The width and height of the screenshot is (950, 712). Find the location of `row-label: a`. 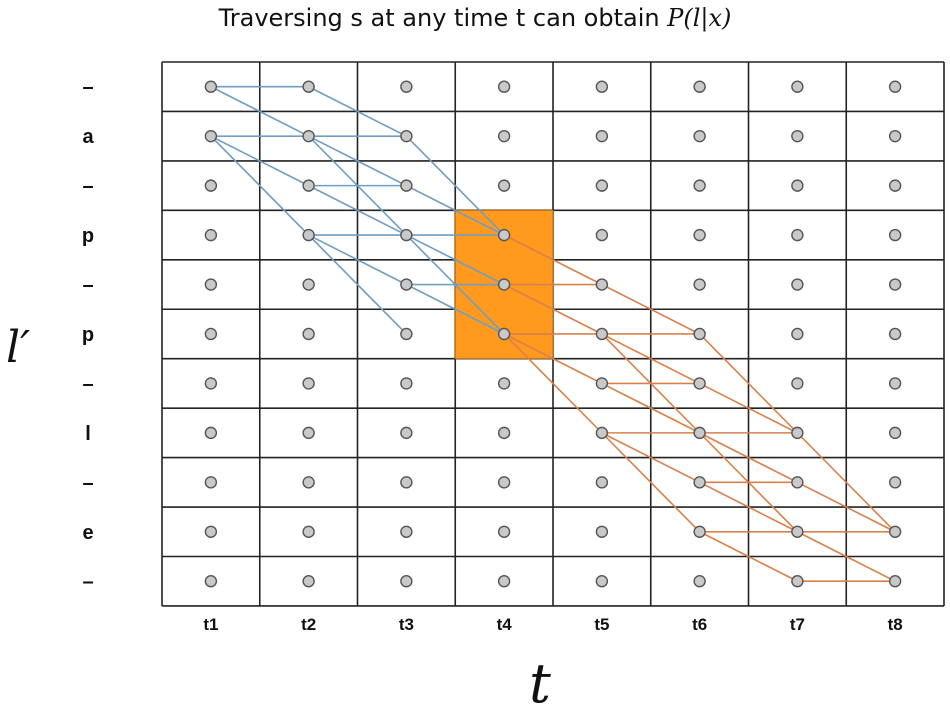

row-label: a is located at coordinates (88, 137).